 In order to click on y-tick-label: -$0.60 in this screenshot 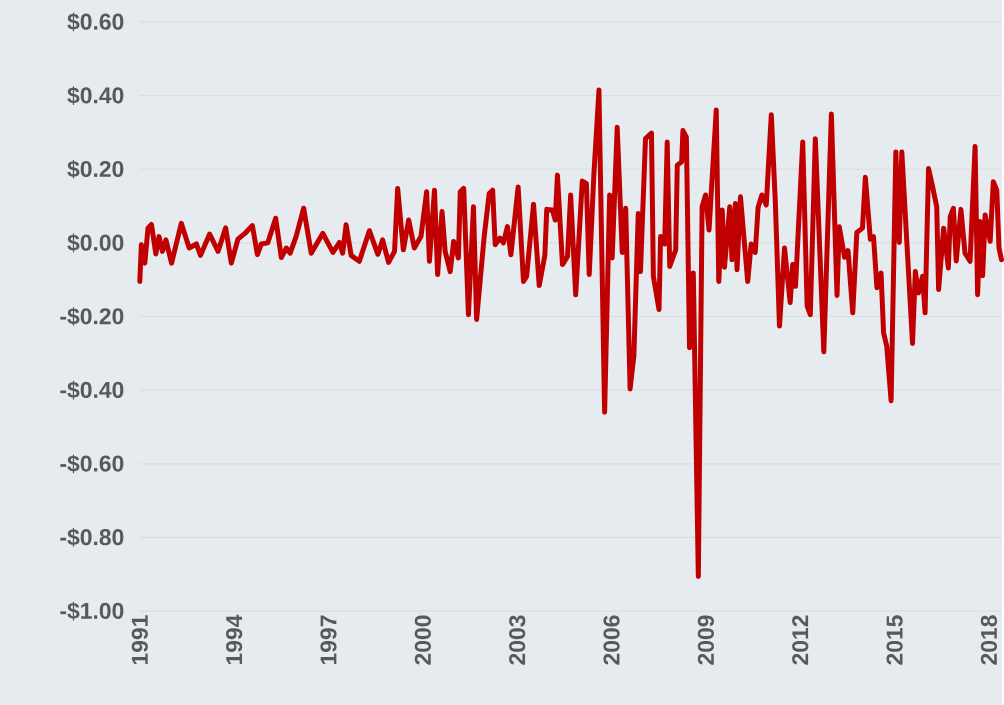, I will do `click(92, 464)`.